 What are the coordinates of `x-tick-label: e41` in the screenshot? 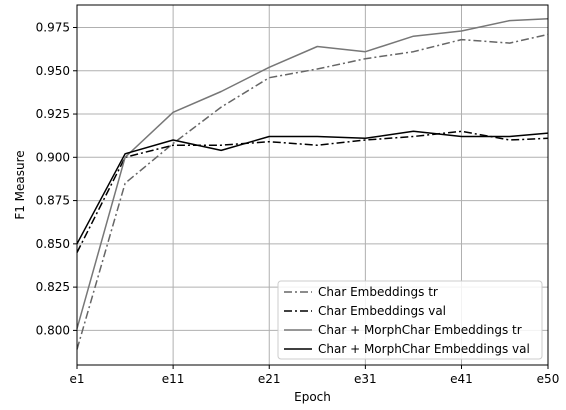 It's located at (461, 379).